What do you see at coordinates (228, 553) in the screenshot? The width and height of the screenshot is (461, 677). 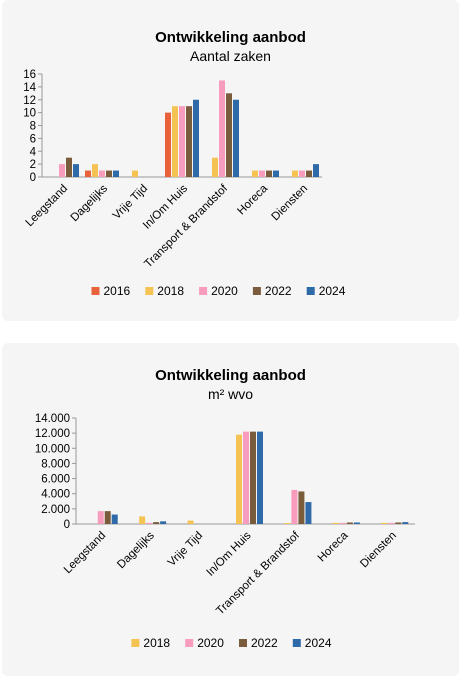 I see `x-category-label: In/Om Huis` at bounding box center [228, 553].